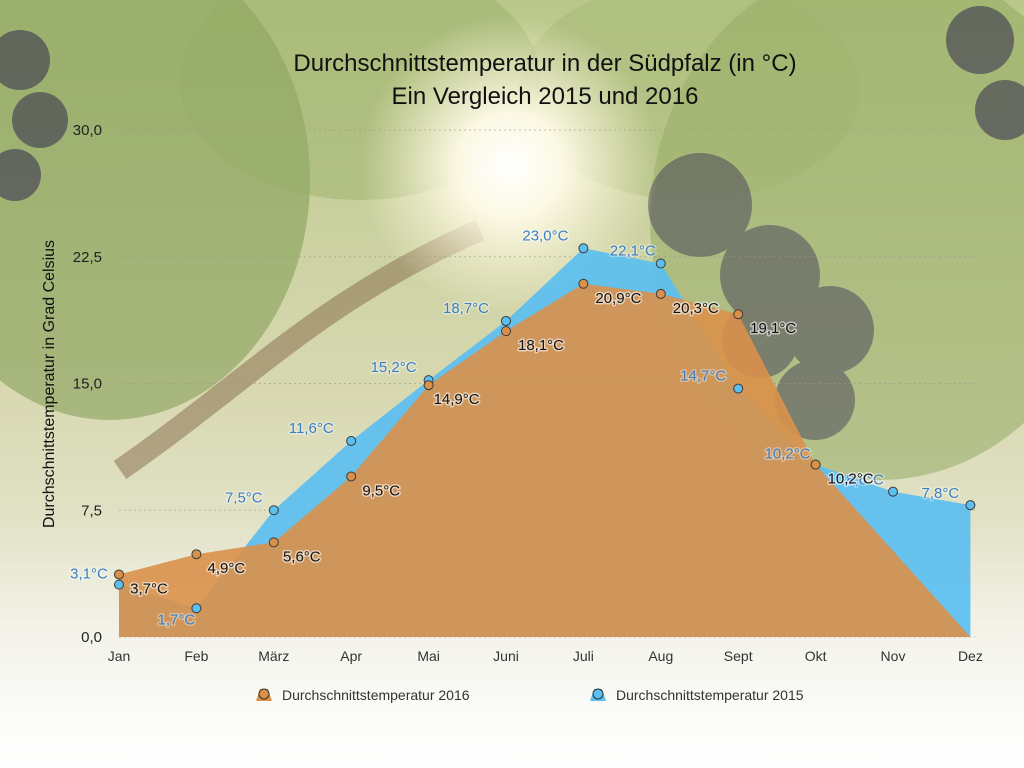  What do you see at coordinates (466, 308) in the screenshot?
I see `data-label-2015: 18,7°C` at bounding box center [466, 308].